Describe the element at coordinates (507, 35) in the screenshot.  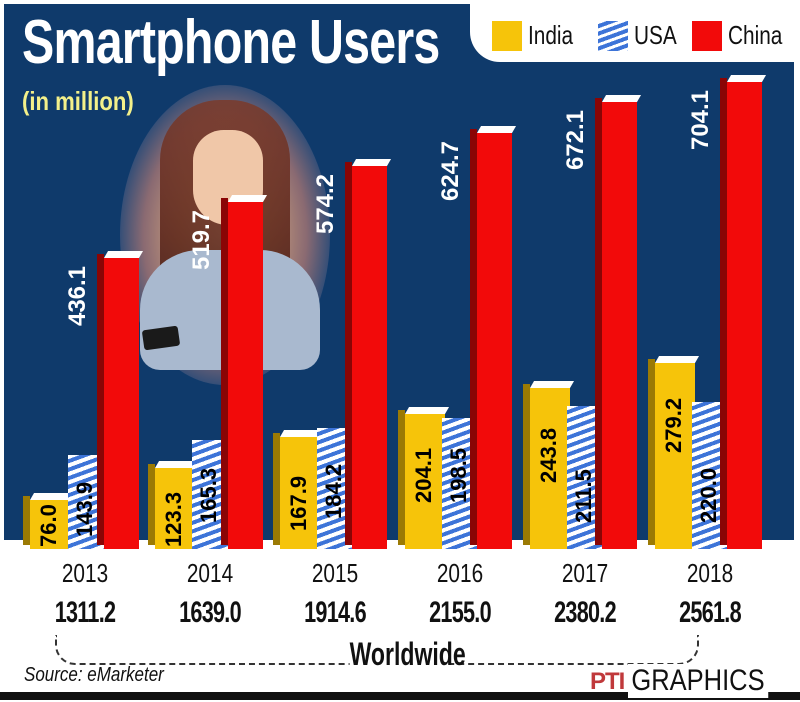
I see `india-swatch-icon` at that location.